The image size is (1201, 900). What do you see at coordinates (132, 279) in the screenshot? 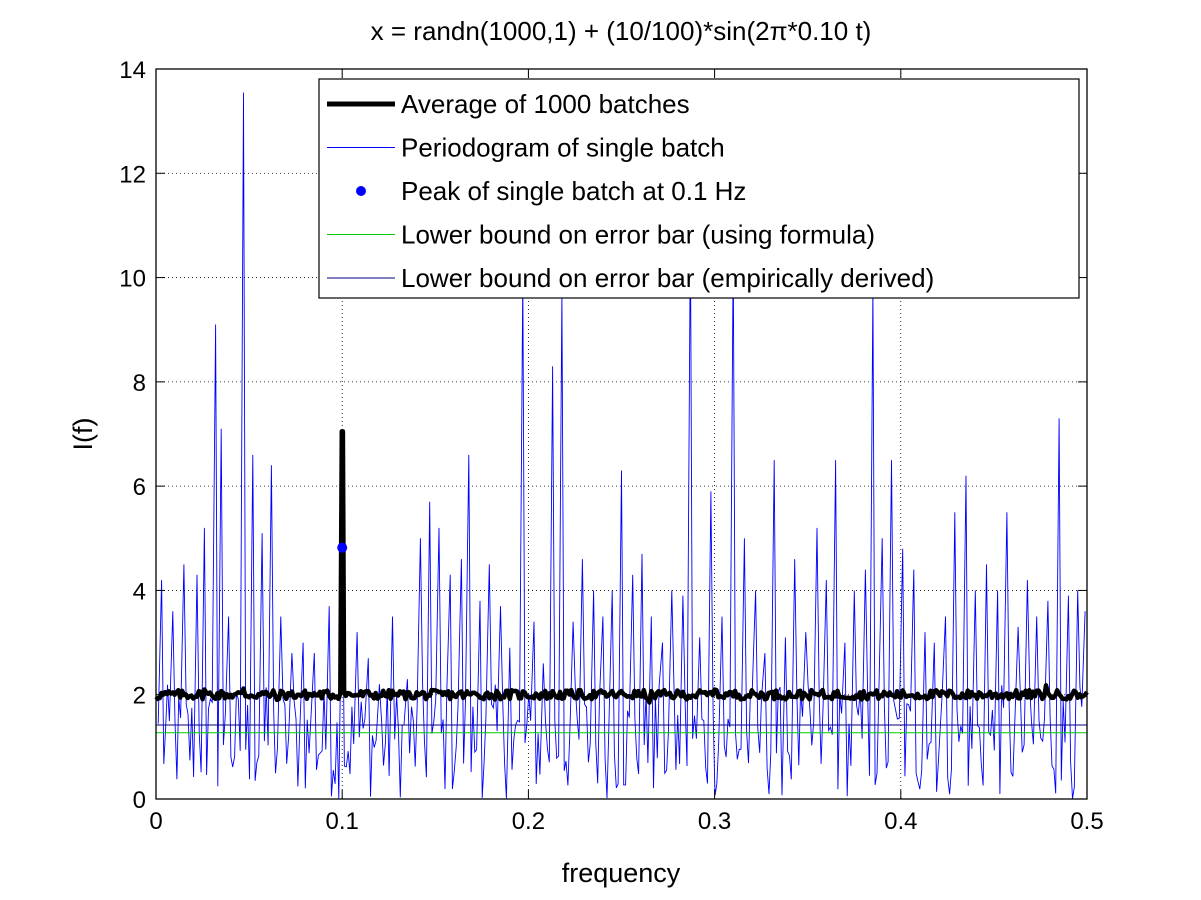
I see `y-tick-label: 10` at bounding box center [132, 279].